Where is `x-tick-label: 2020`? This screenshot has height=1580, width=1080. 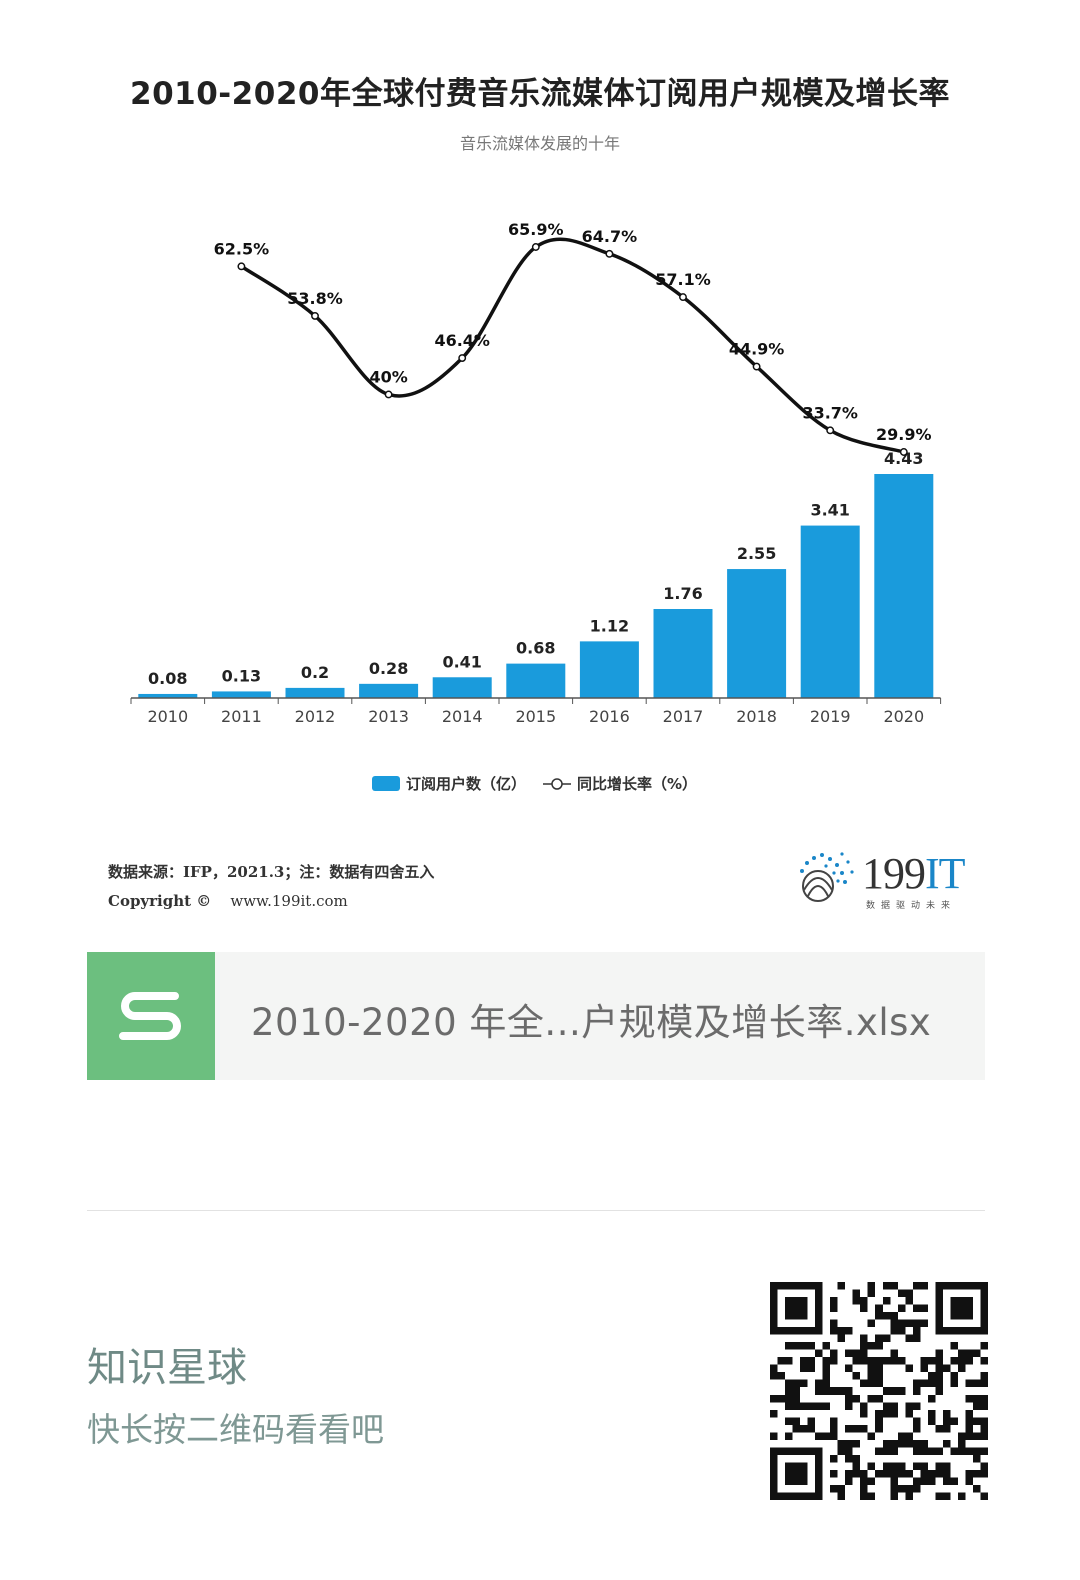 x-tick-label: 2020 is located at coordinates (903, 716).